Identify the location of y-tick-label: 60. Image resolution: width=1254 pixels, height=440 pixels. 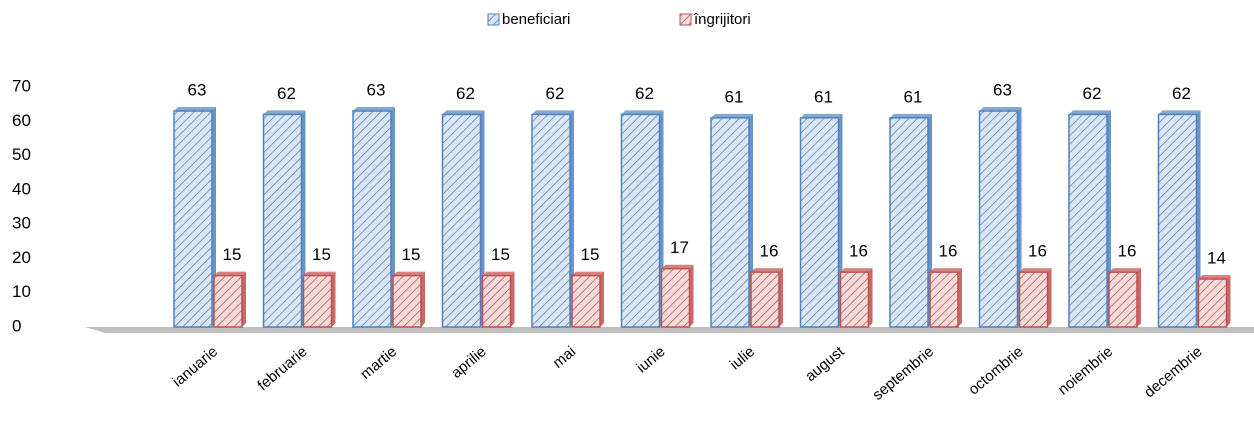
(21, 120).